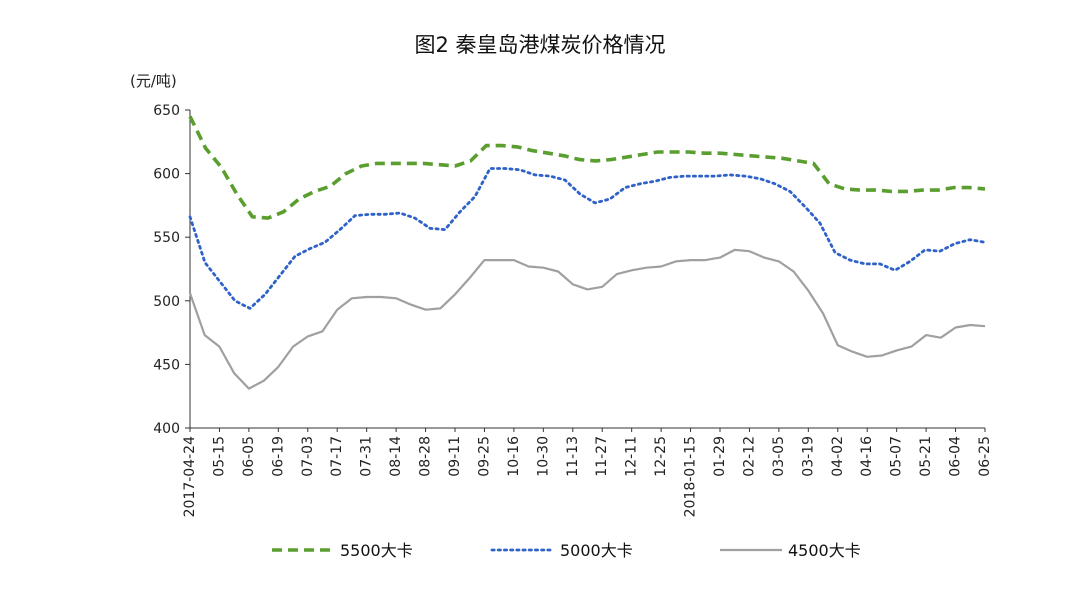 The image size is (1080, 591). What do you see at coordinates (367, 456) in the screenshot?
I see `x-tick-label: 07-31` at bounding box center [367, 456].